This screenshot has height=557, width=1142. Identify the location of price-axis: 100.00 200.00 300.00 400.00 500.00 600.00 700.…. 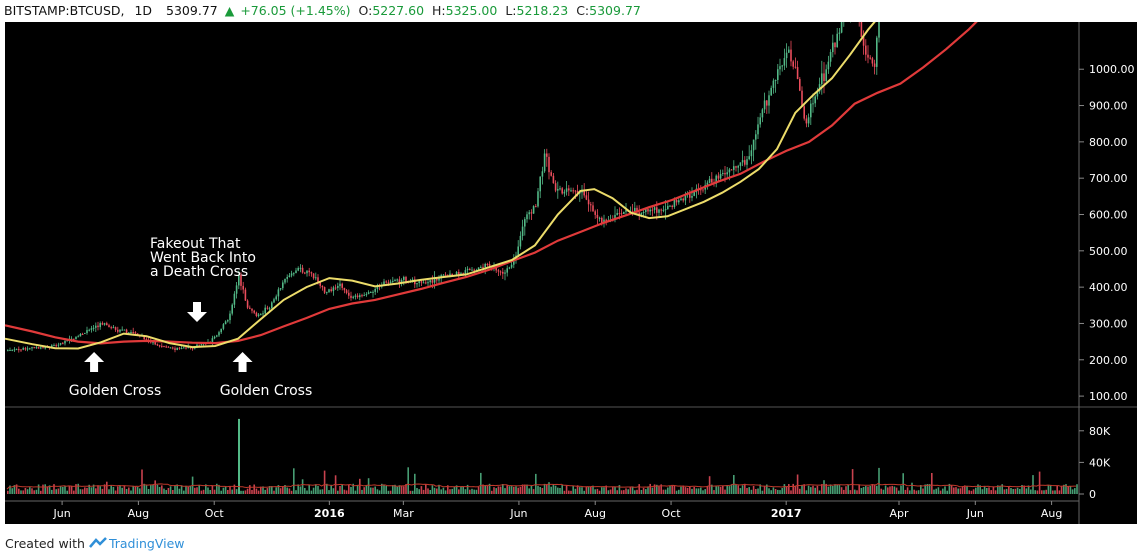
(1107, 233).